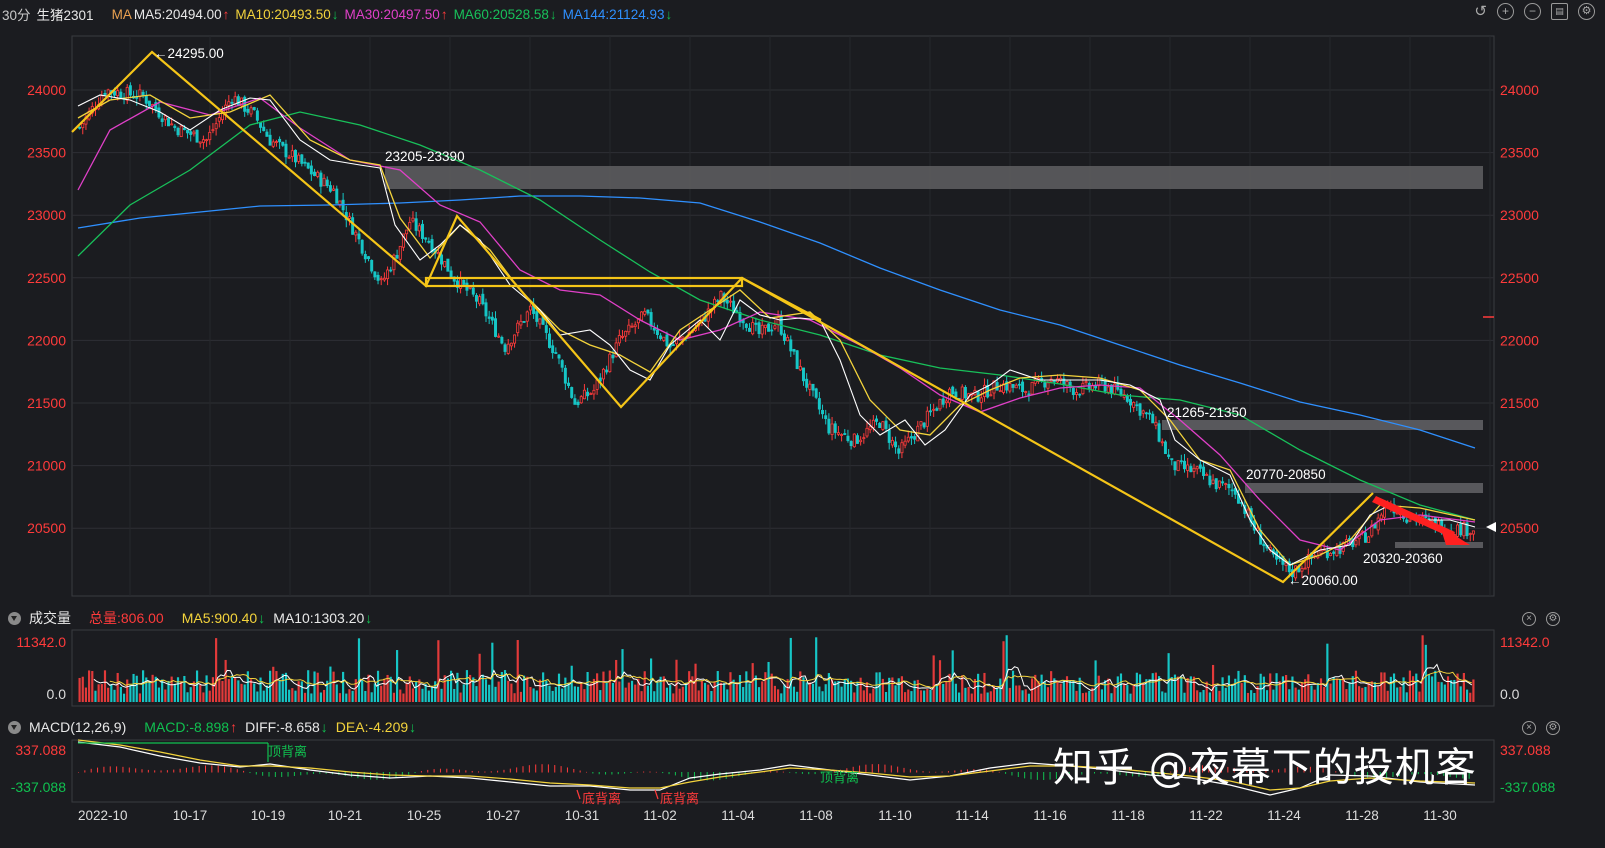 This screenshot has width=1605, height=848. What do you see at coordinates (1553, 619) in the screenshot?
I see `settings-volume-icon: ⚙` at bounding box center [1553, 619].